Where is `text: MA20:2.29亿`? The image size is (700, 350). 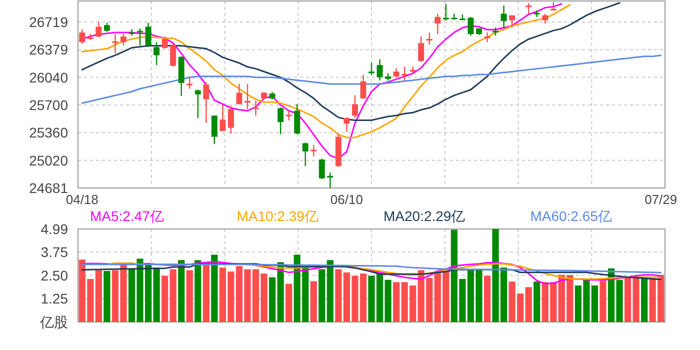
text: MA20:2.29亿 is located at coordinates (425, 216).